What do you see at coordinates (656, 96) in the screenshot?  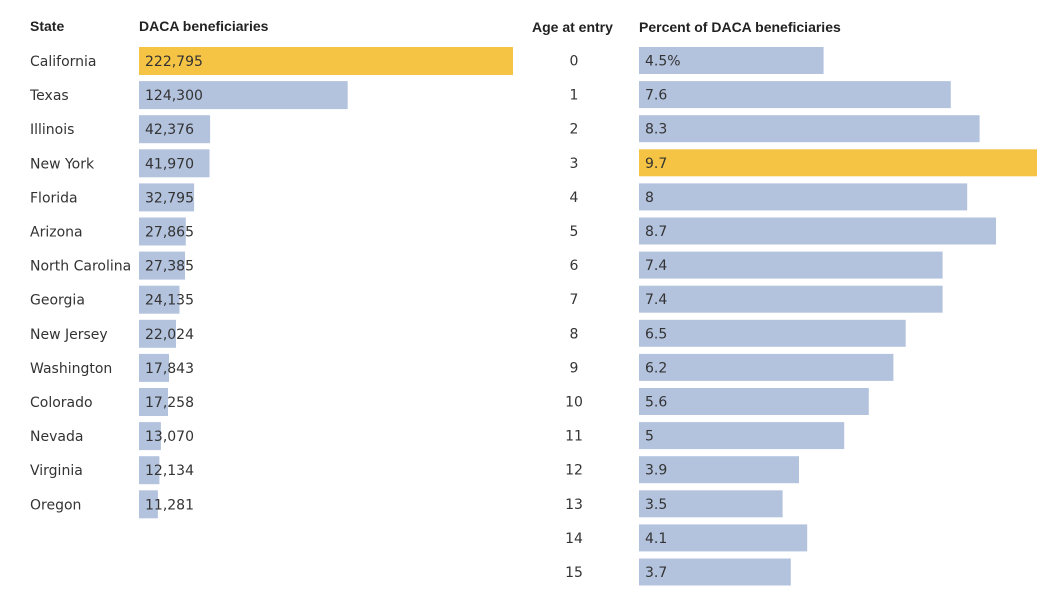 I see `age-value-label: 7.6` at bounding box center [656, 96].